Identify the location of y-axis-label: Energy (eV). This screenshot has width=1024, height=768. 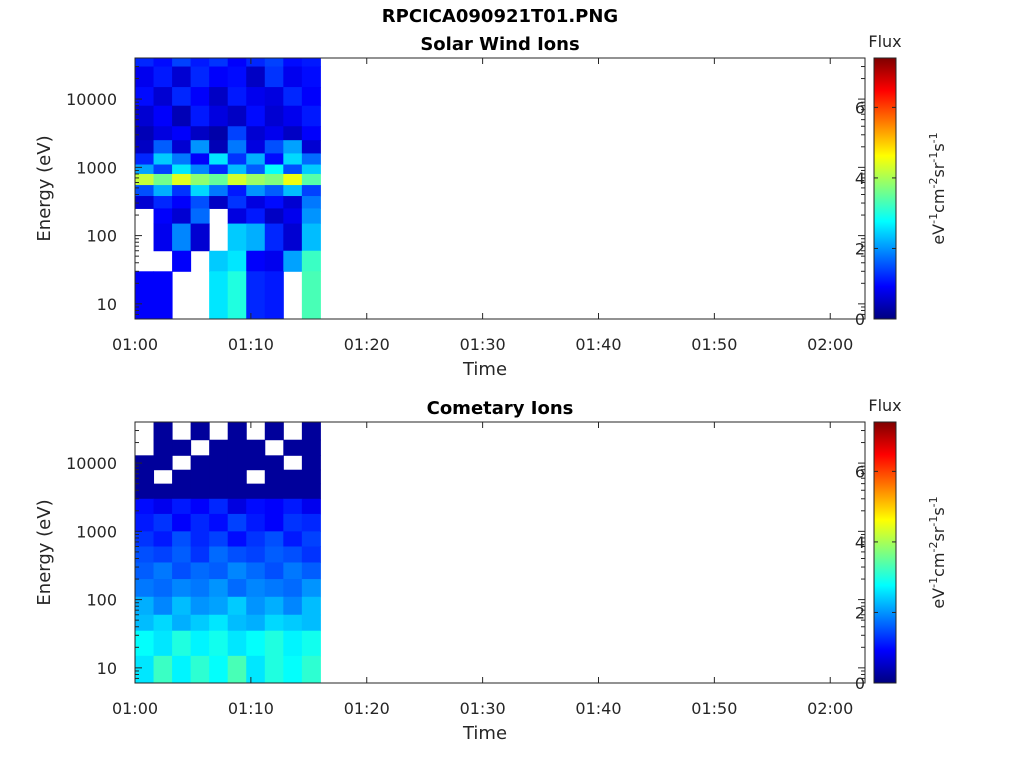
(44, 552).